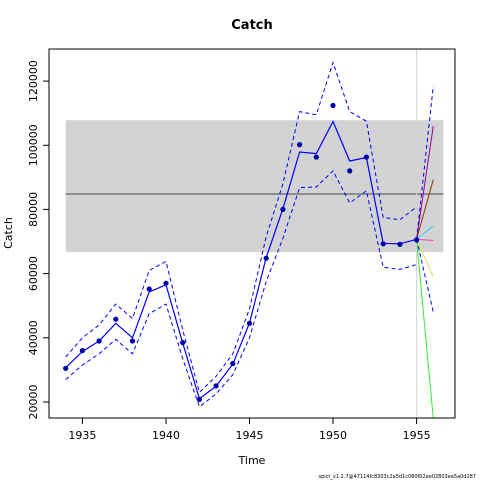 This screenshot has height=484, width=480. What do you see at coordinates (33, 273) in the screenshot?
I see `y-tick-label: 60000` at bounding box center [33, 273].